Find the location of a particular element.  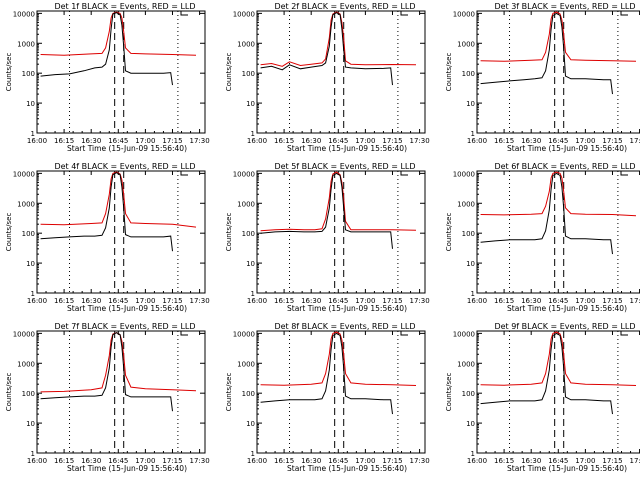

panel-title: Det 7f BLACK = Events, RED = LLD is located at coordinates (124, 326).